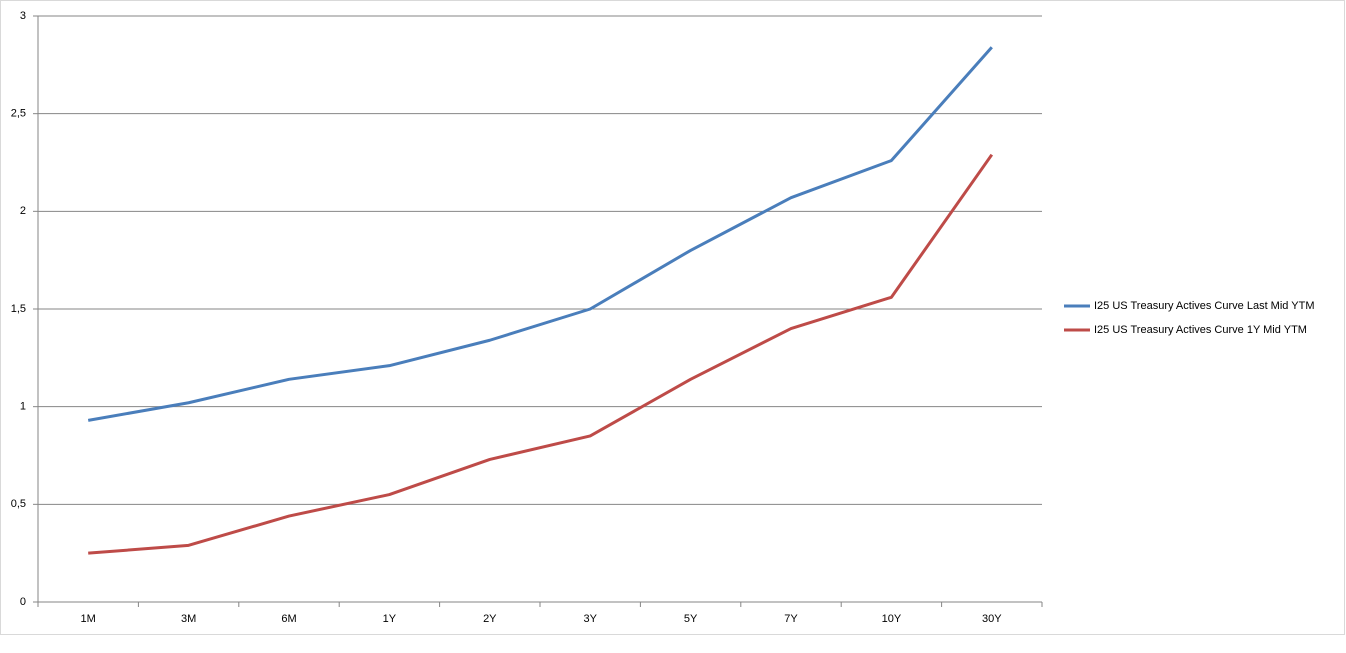 The image size is (1346, 653). Describe the element at coordinates (490, 619) in the screenshot. I see `x-tick-label: 2Y` at that location.